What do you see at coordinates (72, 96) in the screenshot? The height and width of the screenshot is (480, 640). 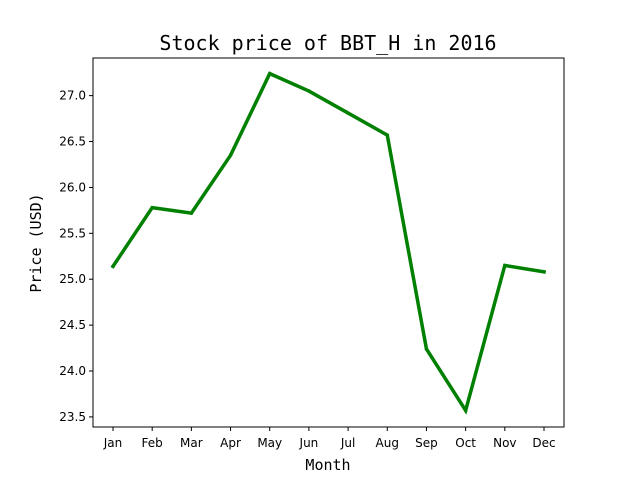 I see `y-tick-label: 27.0` at bounding box center [72, 96].